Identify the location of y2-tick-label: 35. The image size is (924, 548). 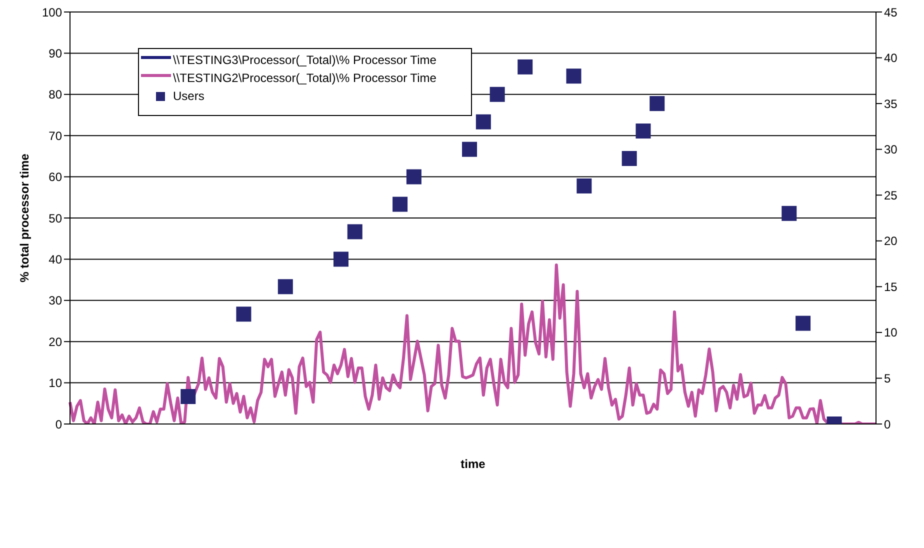
(891, 103).